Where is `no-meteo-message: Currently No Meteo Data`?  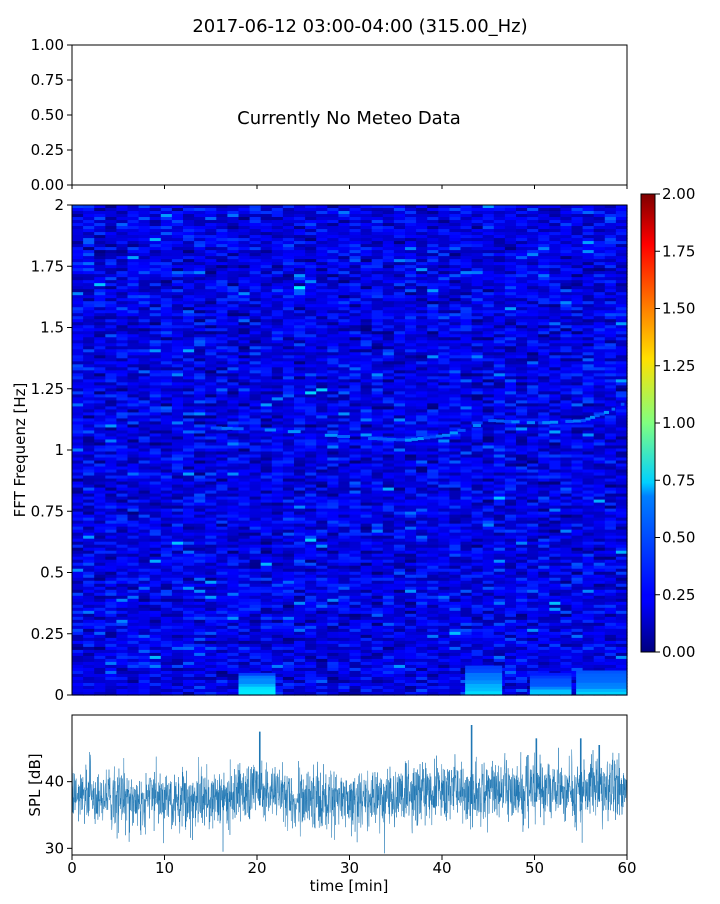
no-meteo-message: Currently No Meteo Data is located at coordinates (349, 118).